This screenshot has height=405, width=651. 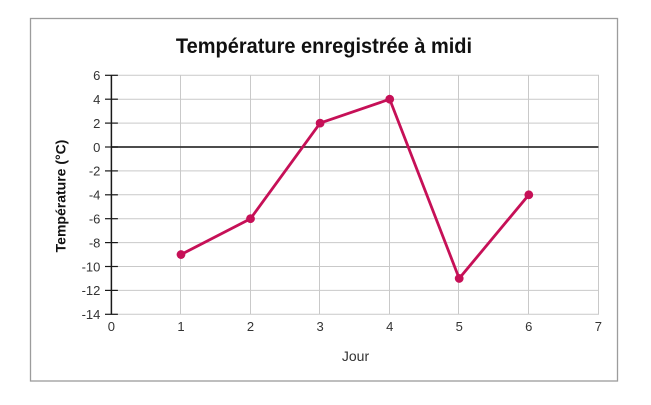 I want to click on svg-text: Température enregistrée à midi, so click(x=324, y=46).